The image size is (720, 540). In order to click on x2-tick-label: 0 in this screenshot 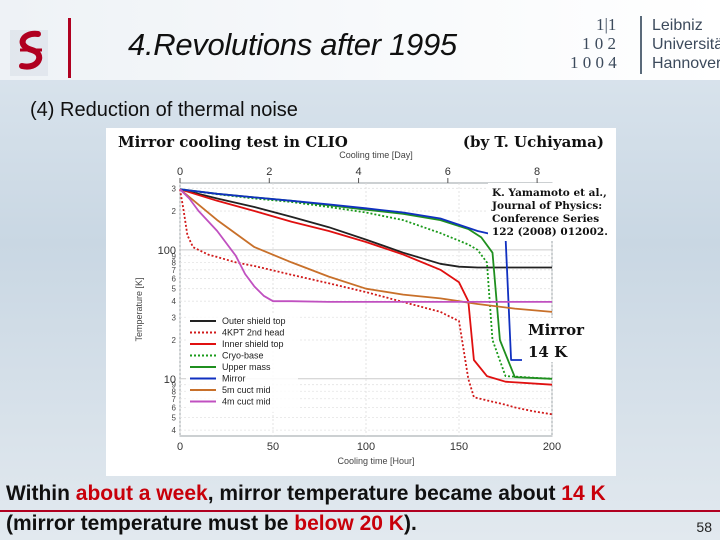, I will do `click(180, 172)`.